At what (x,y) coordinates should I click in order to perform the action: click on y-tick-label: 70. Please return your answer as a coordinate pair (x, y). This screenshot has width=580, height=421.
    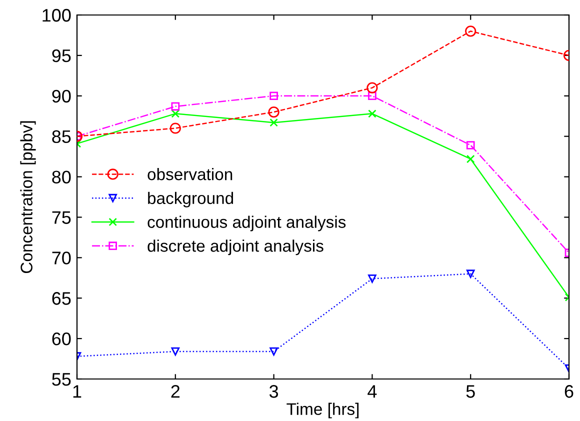
    Looking at the image, I should click on (61, 258).